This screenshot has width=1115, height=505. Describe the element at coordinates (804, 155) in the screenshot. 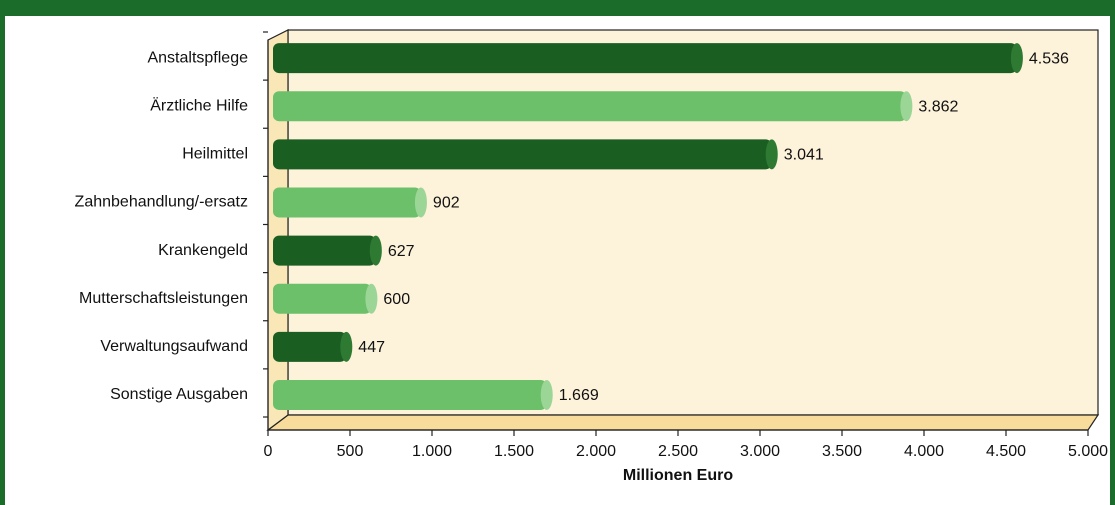

I see `value-label: 3.041` at that location.